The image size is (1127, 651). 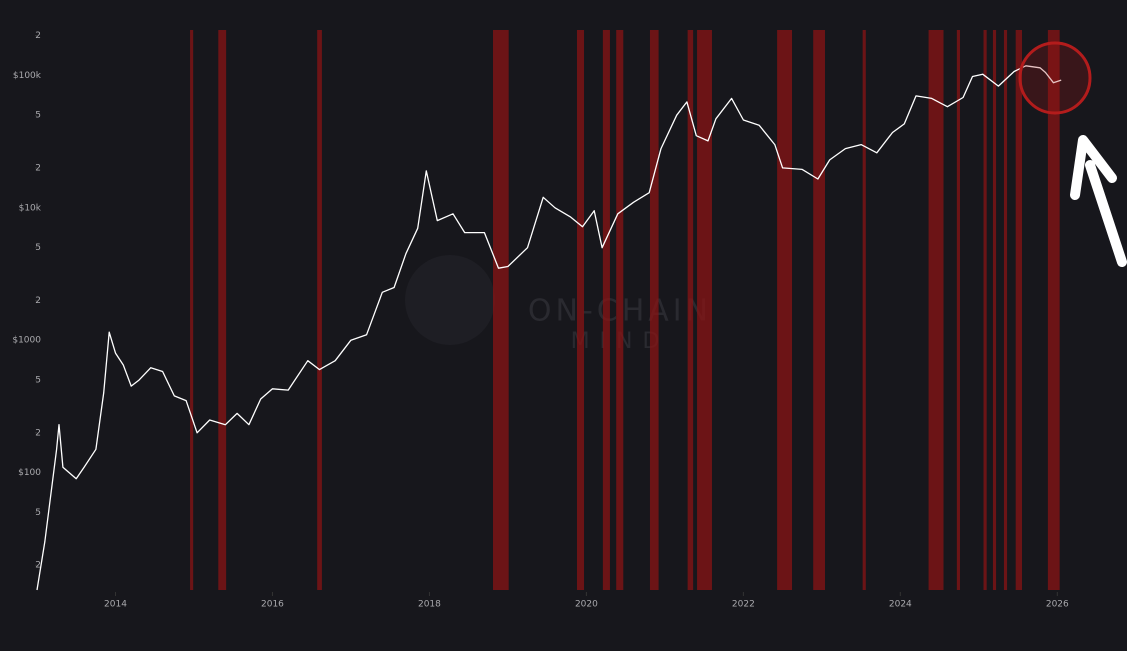 What do you see at coordinates (27, 76) in the screenshot?
I see `y-tick-label: $100k` at bounding box center [27, 76].